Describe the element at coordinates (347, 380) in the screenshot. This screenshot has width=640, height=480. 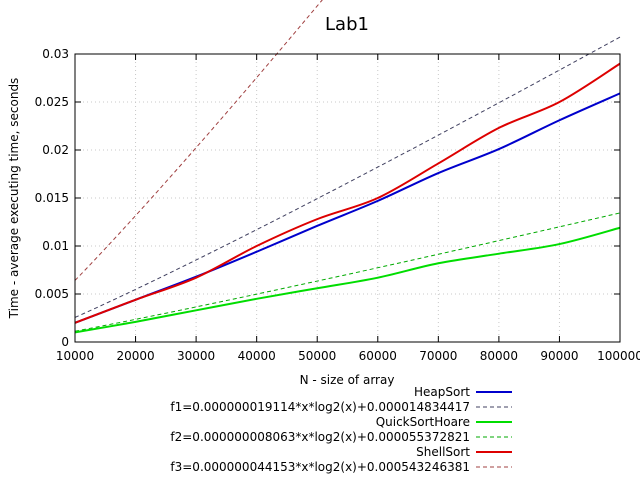
I see `x-axis-label: N - size of array` at that location.